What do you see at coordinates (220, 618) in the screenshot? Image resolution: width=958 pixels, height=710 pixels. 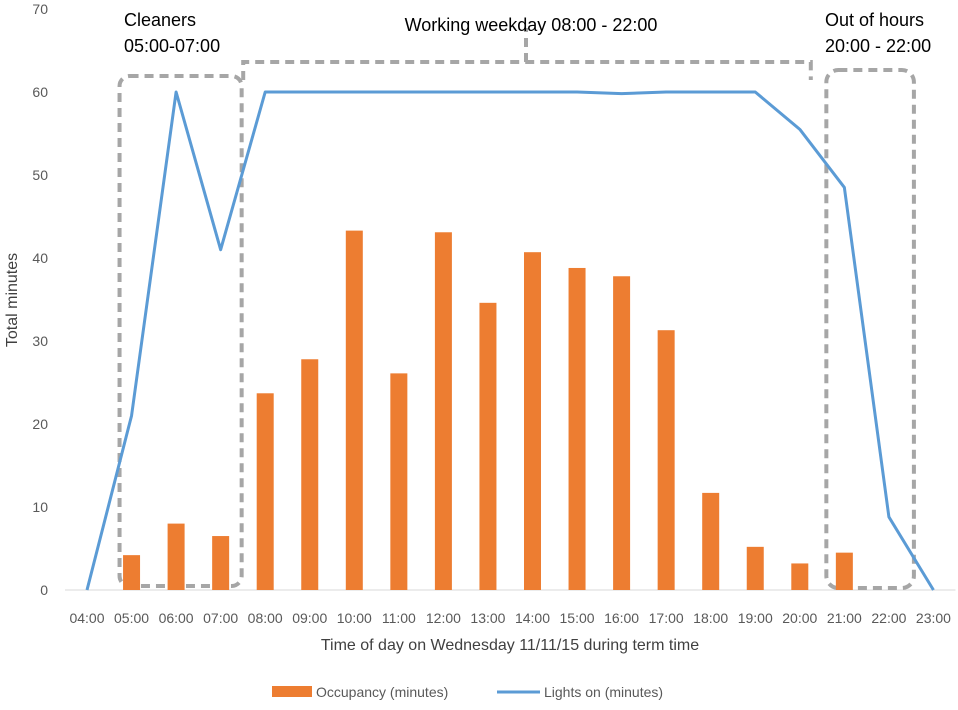 I see `x-tick-label: 07:00` at bounding box center [220, 618].